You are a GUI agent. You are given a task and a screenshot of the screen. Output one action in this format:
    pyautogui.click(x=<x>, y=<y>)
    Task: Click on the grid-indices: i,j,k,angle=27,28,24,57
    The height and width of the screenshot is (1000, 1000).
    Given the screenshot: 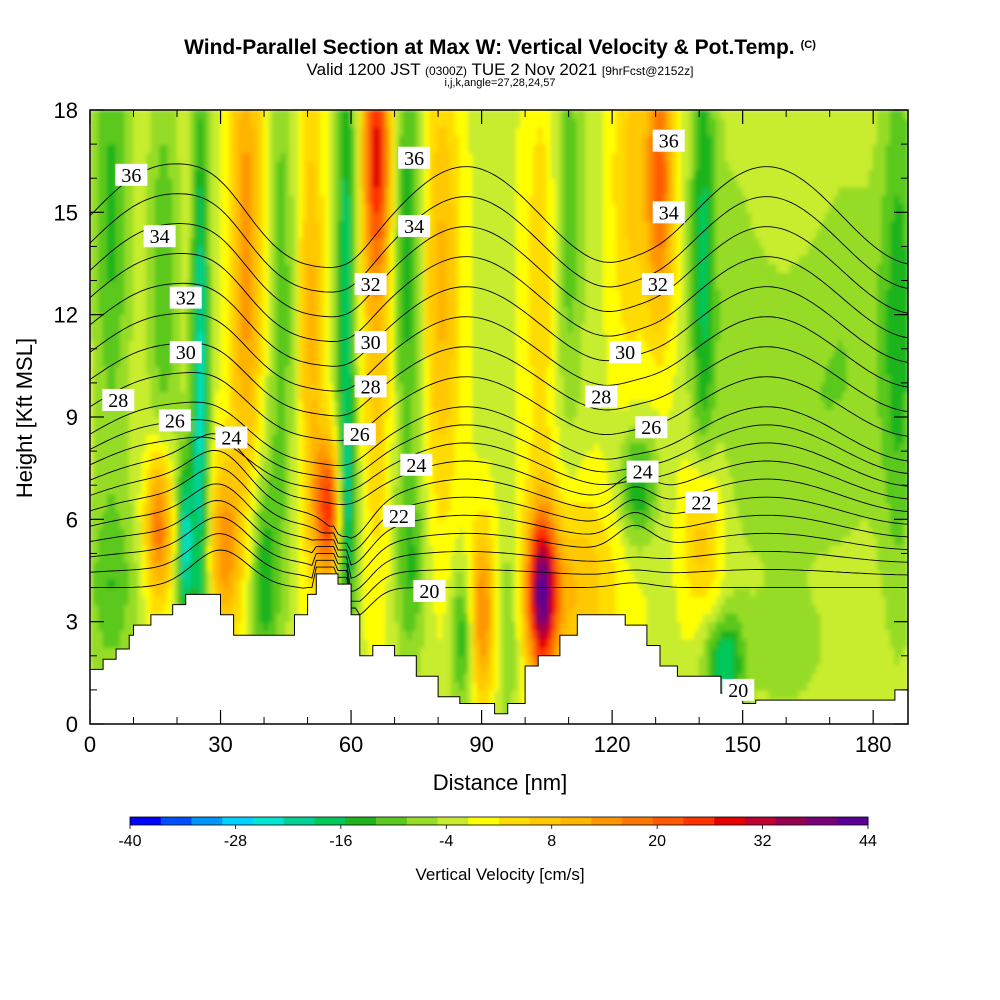 What is the action you would take?
    pyautogui.click(x=500, y=83)
    